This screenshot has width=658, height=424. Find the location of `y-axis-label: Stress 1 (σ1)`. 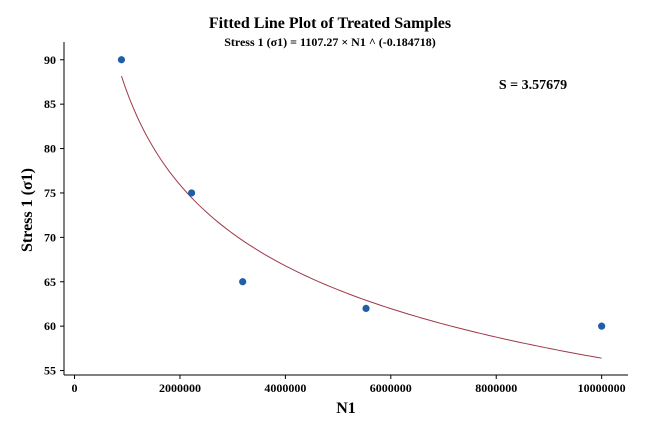

y-axis-label: Stress 1 (σ1) is located at coordinates (27, 210).